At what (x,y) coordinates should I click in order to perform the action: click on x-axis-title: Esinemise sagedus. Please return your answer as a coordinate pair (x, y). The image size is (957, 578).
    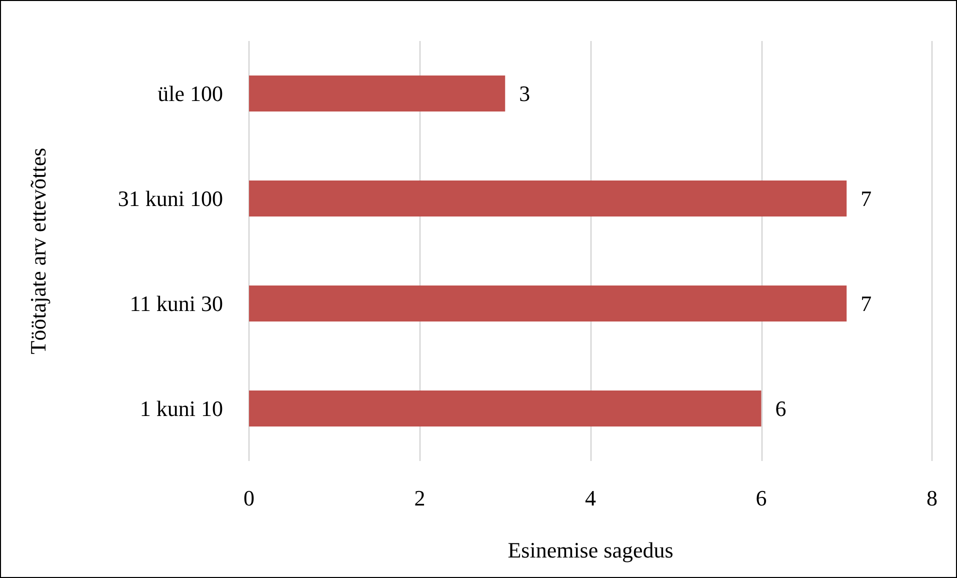
    Looking at the image, I should click on (591, 550).